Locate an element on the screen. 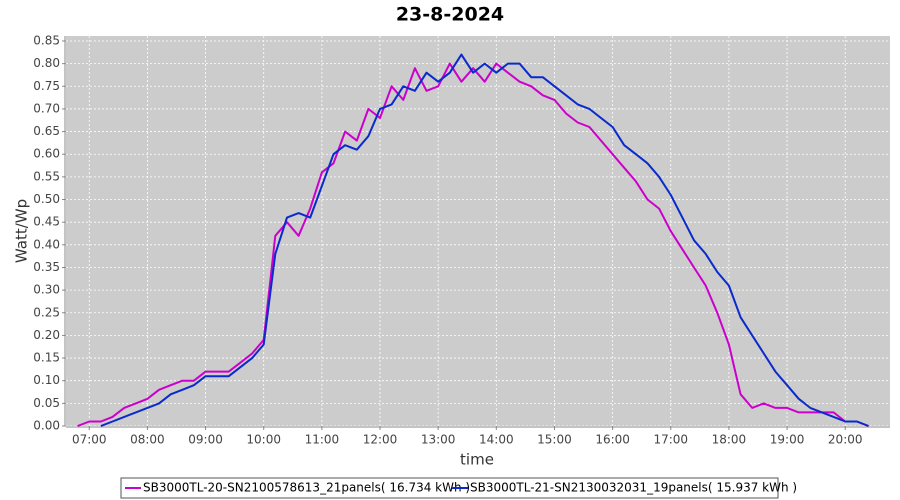  x-tick-label: 20:00 is located at coordinates (845, 440).